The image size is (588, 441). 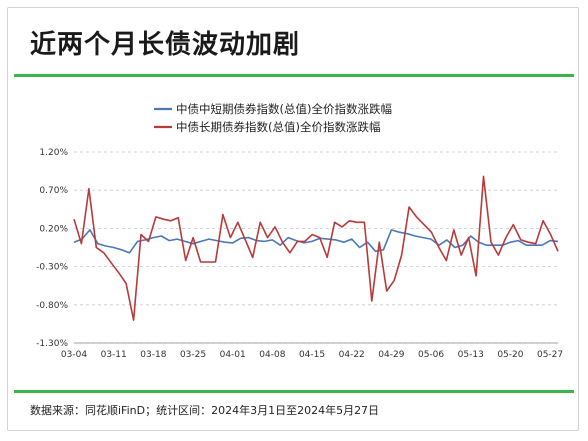 What do you see at coordinates (294, 75) in the screenshot?
I see `title-divider` at bounding box center [294, 75].